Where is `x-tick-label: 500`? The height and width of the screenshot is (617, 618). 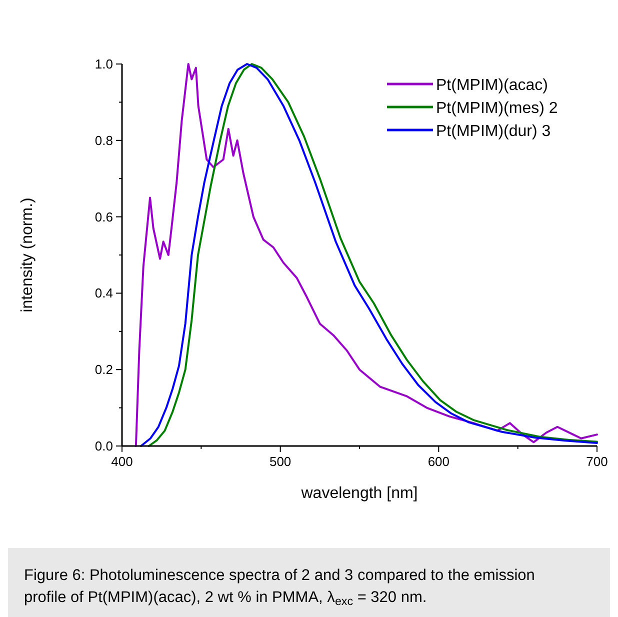
x-tick-label: 500 is located at coordinates (280, 461).